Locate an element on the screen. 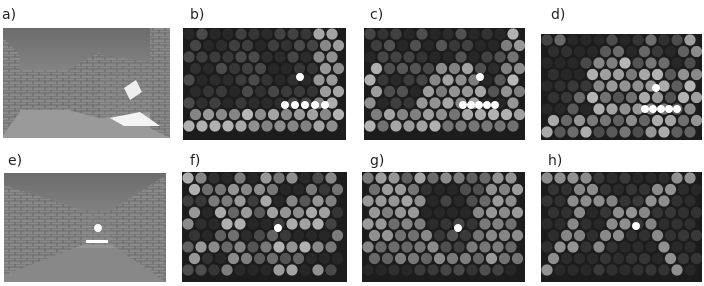 This screenshot has height=286, width=704. scene-e is located at coordinates (85, 227).